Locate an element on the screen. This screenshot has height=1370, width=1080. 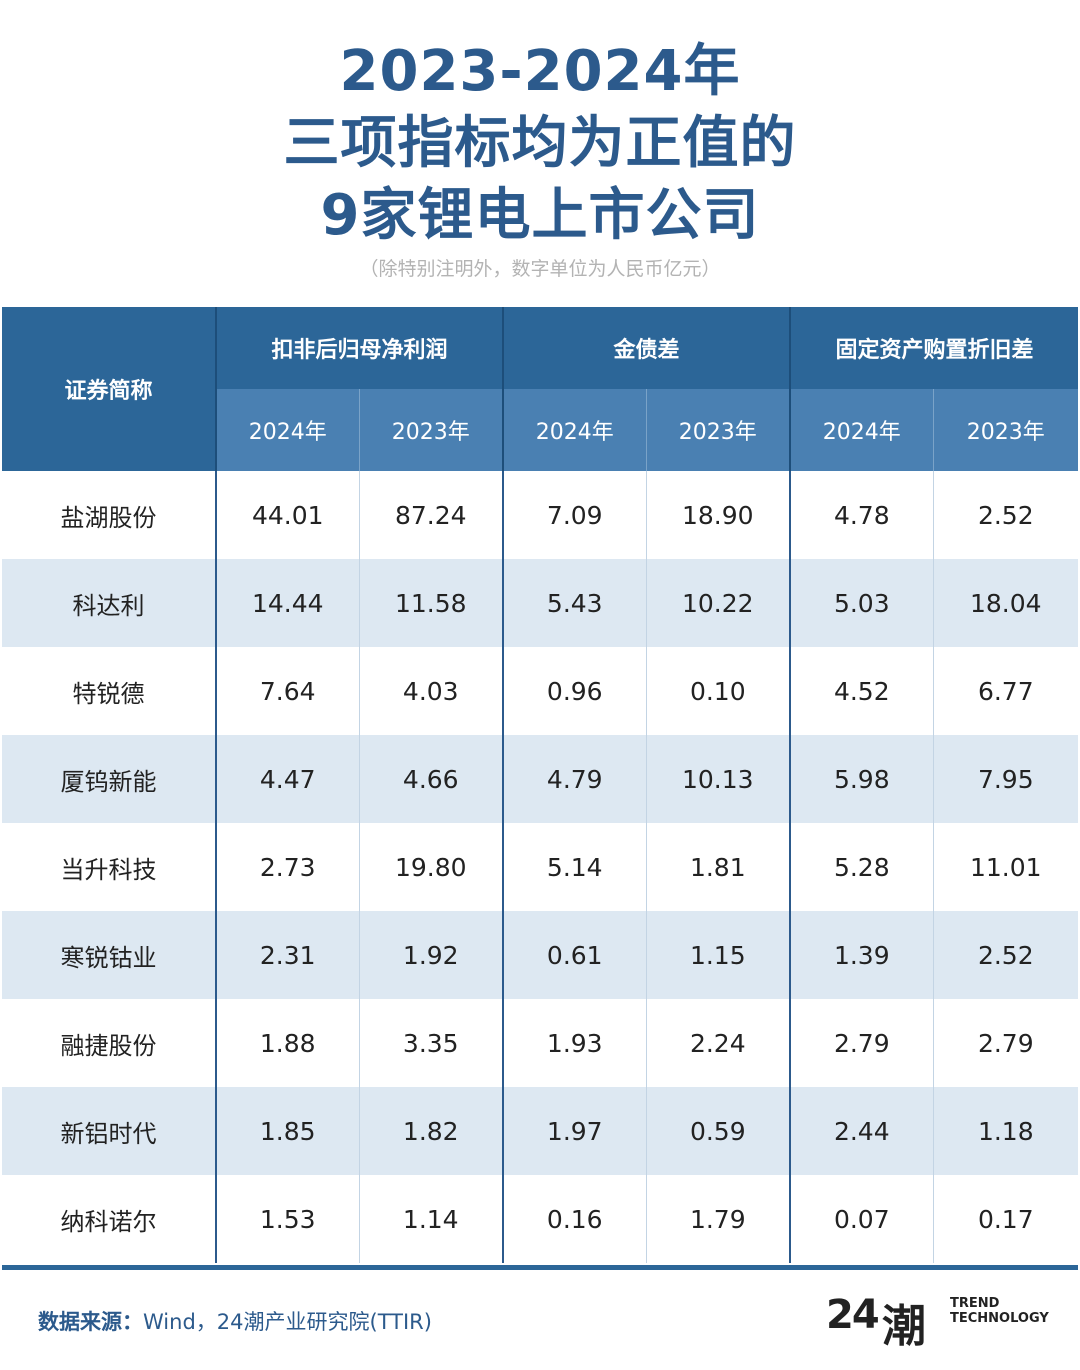
value-cell: 5.98 is located at coordinates (861, 779).